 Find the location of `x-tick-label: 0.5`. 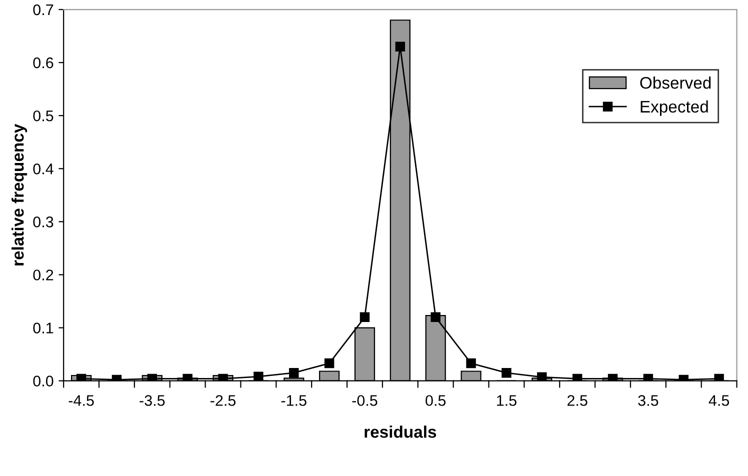

x-tick-label: 0.5 is located at coordinates (436, 400).